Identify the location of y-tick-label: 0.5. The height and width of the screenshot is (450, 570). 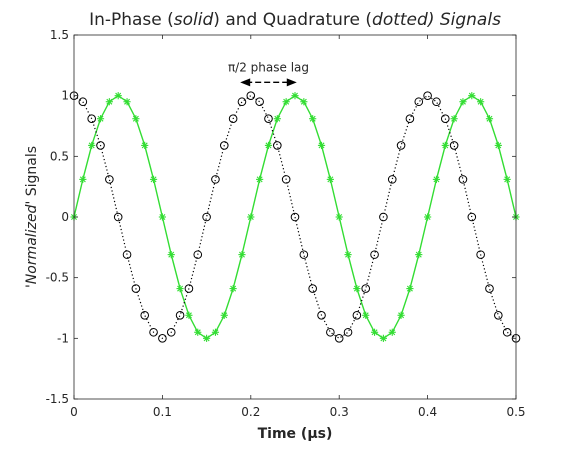
(59, 156).